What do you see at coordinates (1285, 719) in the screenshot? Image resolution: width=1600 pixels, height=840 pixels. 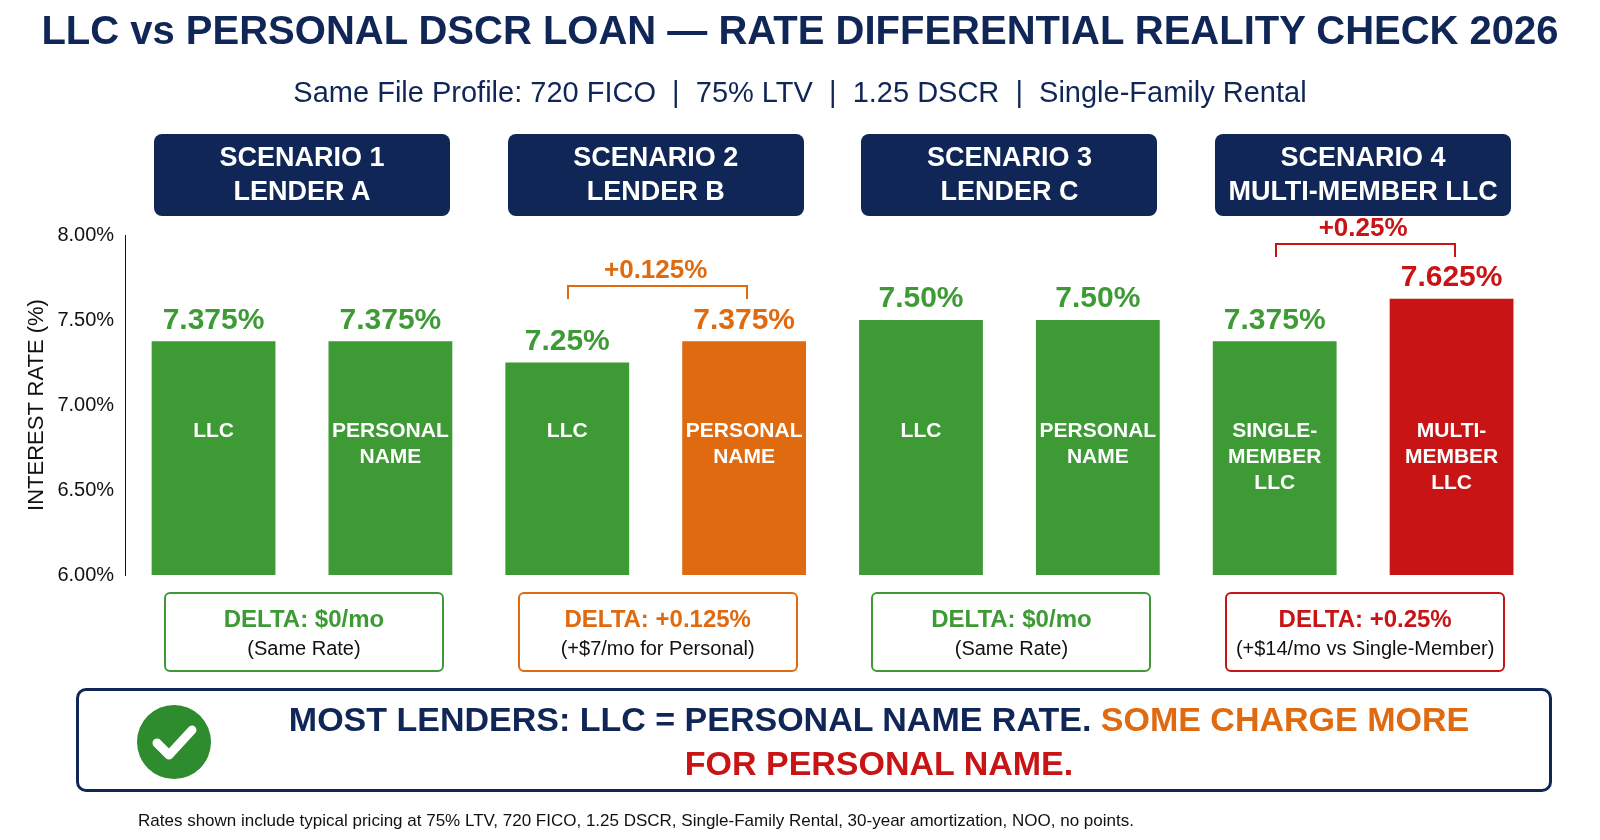 I see `text: SOME CHARGE MORE` at bounding box center [1285, 719].